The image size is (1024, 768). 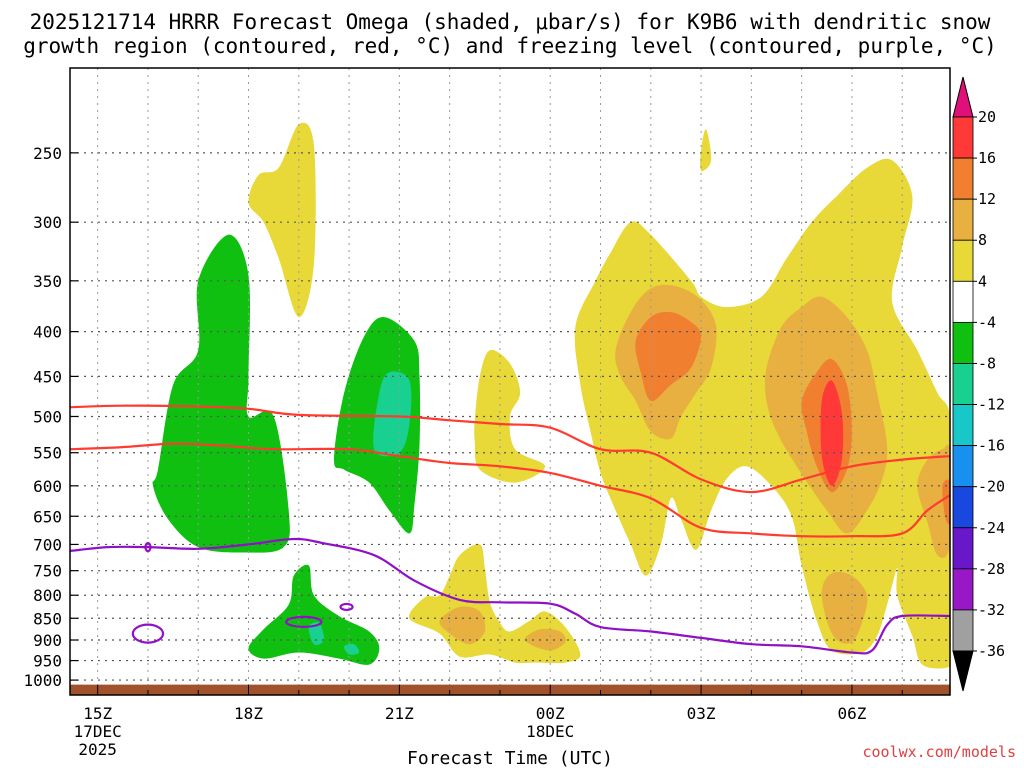 What do you see at coordinates (982, 281) in the screenshot?
I see `colorbar-label-4: 4` at bounding box center [982, 281].